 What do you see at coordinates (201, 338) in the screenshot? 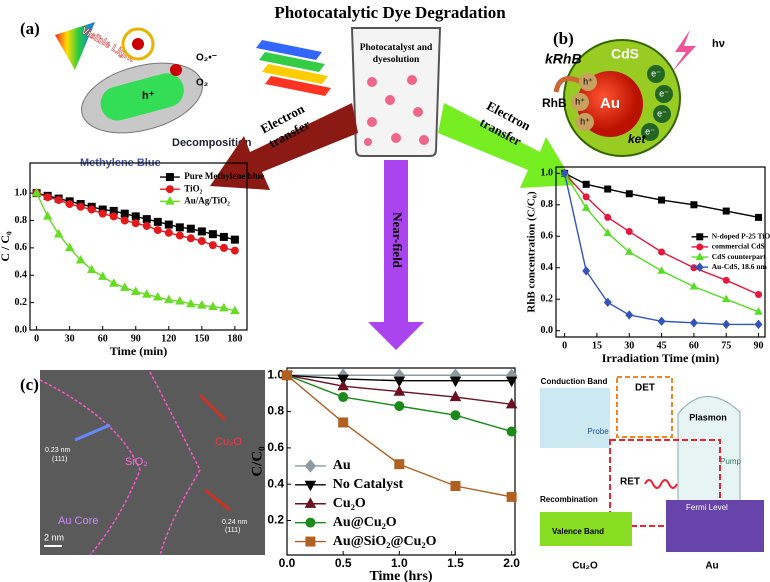
I see `x-tick-label: 150` at bounding box center [201, 338].